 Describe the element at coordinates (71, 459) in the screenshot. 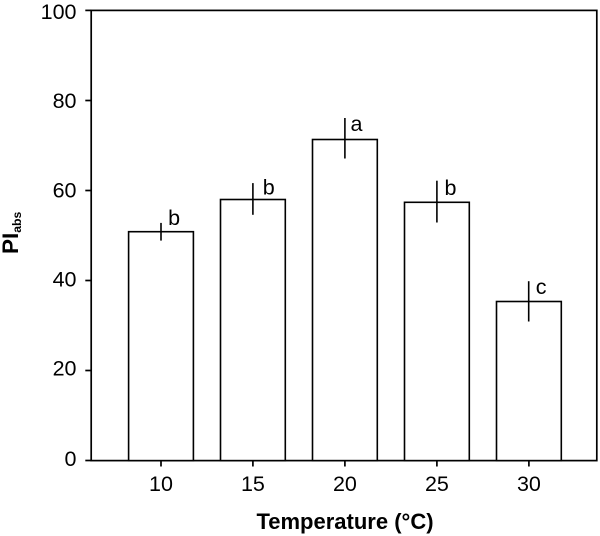

I see `svg-text: 0` at that location.